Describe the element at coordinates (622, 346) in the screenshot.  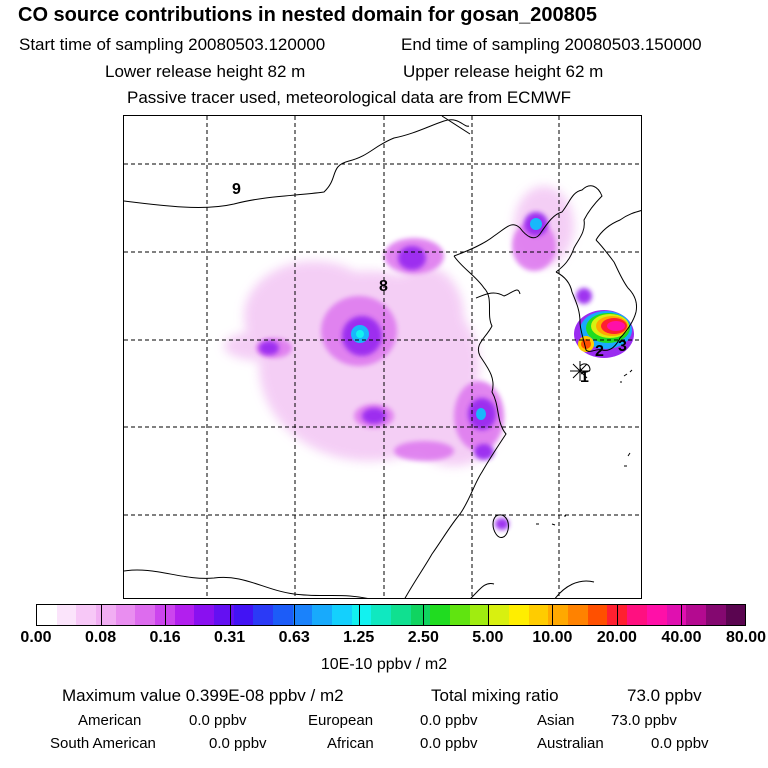
I see `region-label: 3` at that location.